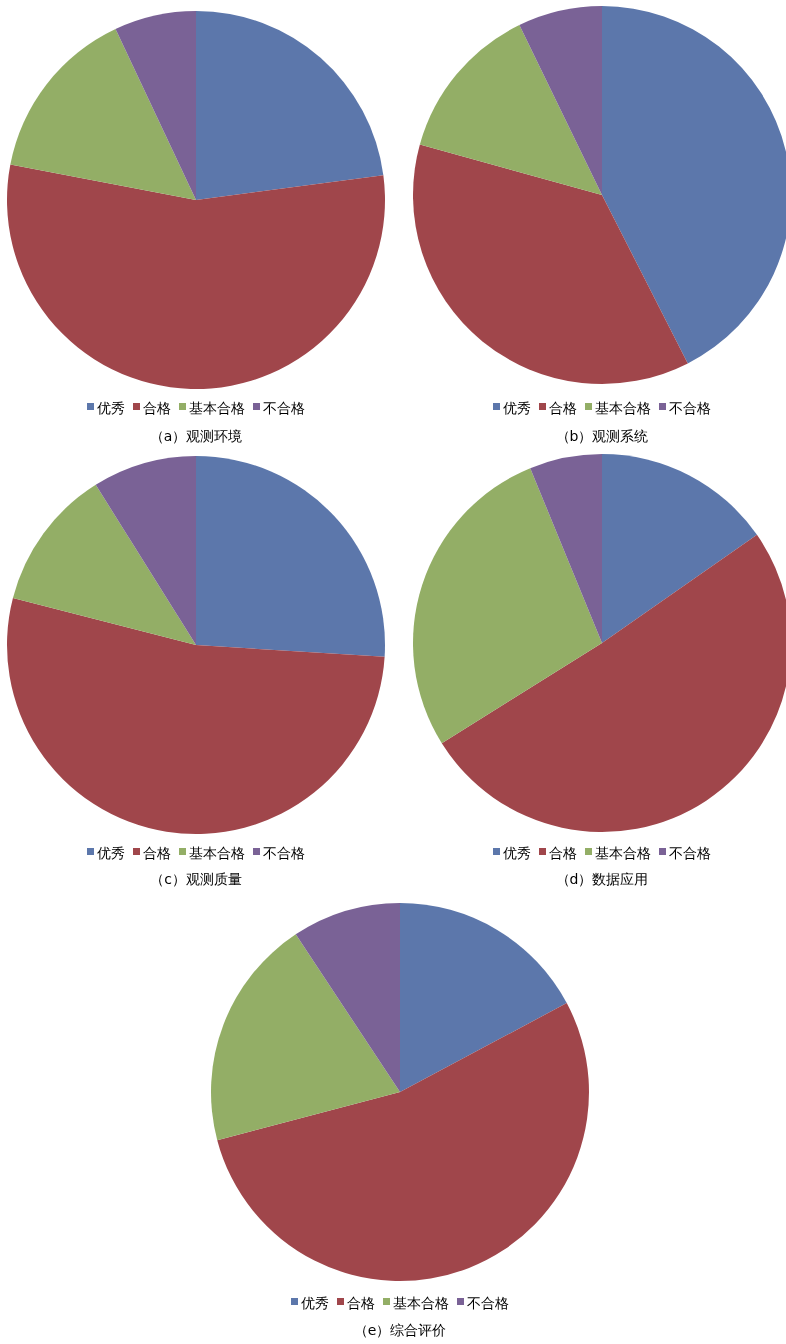 The width and height of the screenshot is (786, 1344). What do you see at coordinates (602, 436) in the screenshot?
I see `text: （b）观测系统` at bounding box center [602, 436].